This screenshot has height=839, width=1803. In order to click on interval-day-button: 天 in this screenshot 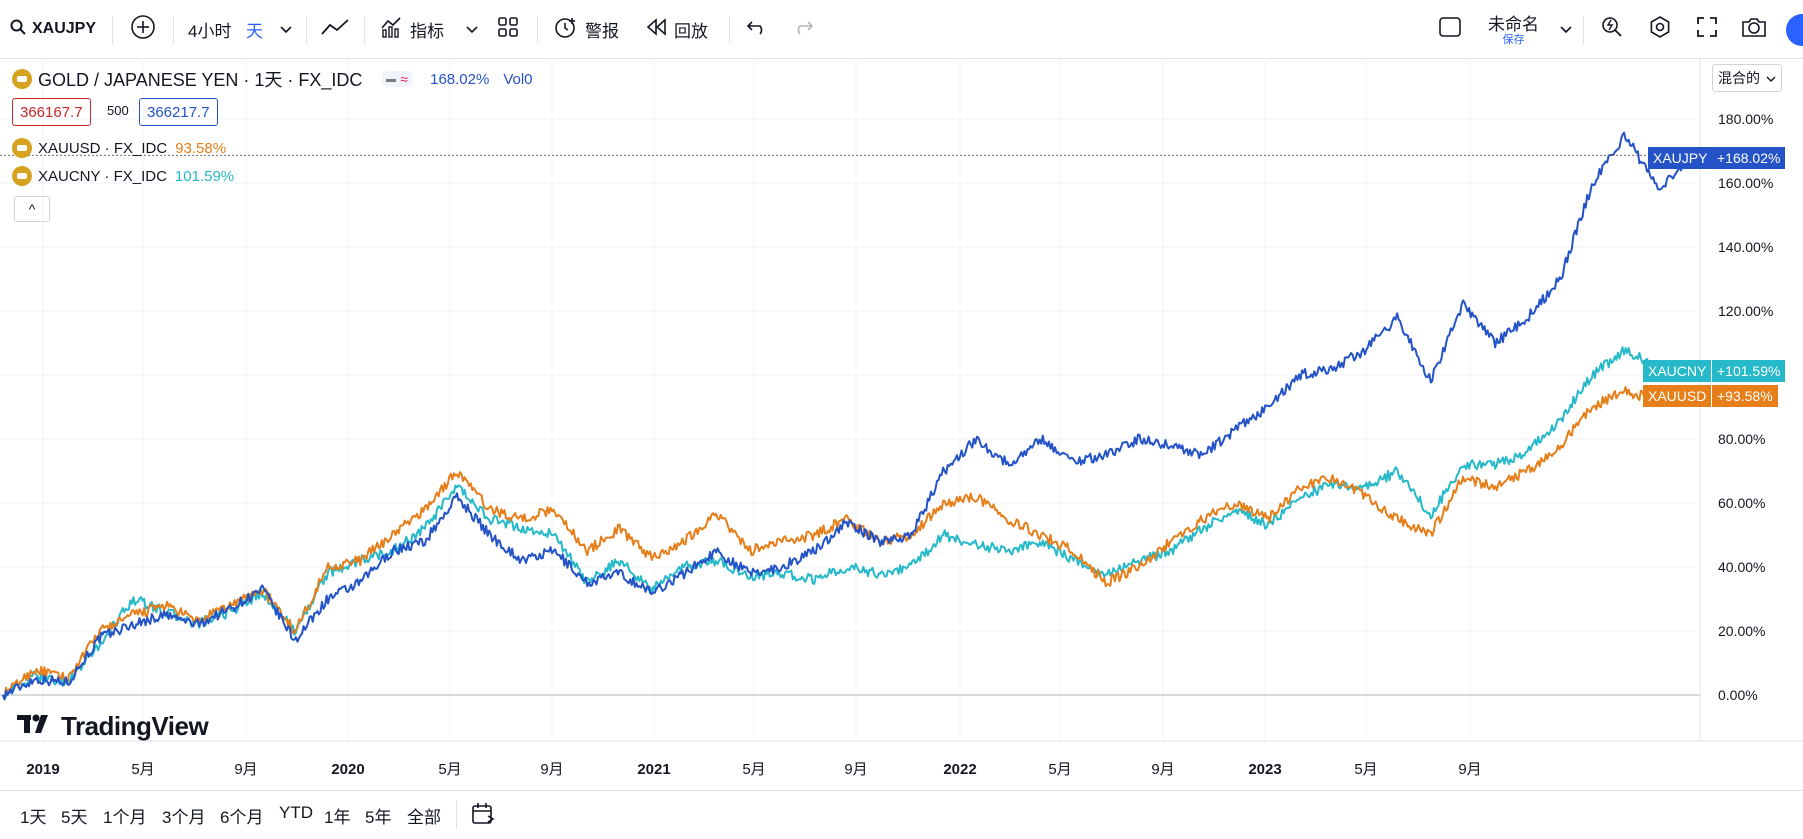, I will do `click(254, 31)`.